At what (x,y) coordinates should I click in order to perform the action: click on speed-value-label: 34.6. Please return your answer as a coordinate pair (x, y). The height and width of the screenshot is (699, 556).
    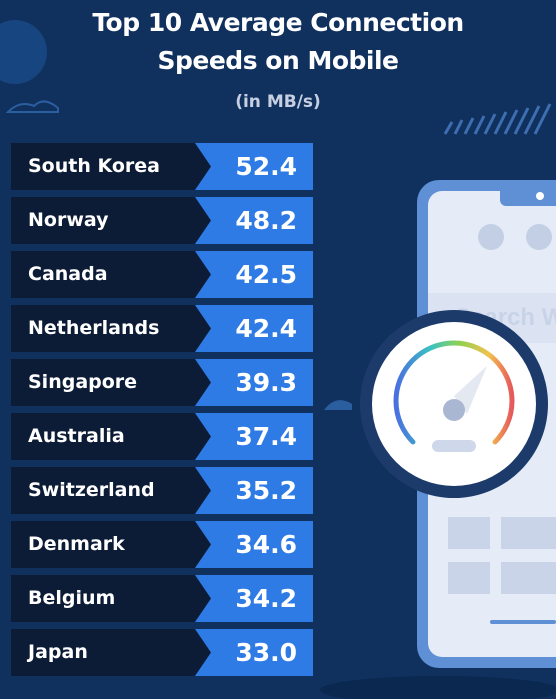
    Looking at the image, I should click on (266, 544).